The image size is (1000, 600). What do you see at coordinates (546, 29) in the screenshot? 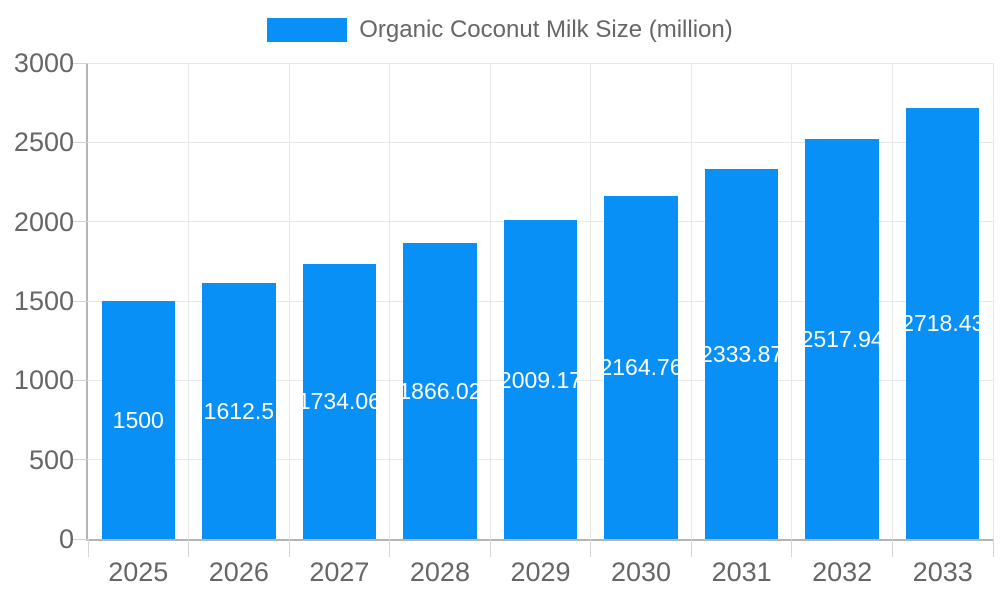
I see `legend-label: Organic Coconut Milk Size (million)` at bounding box center [546, 29].